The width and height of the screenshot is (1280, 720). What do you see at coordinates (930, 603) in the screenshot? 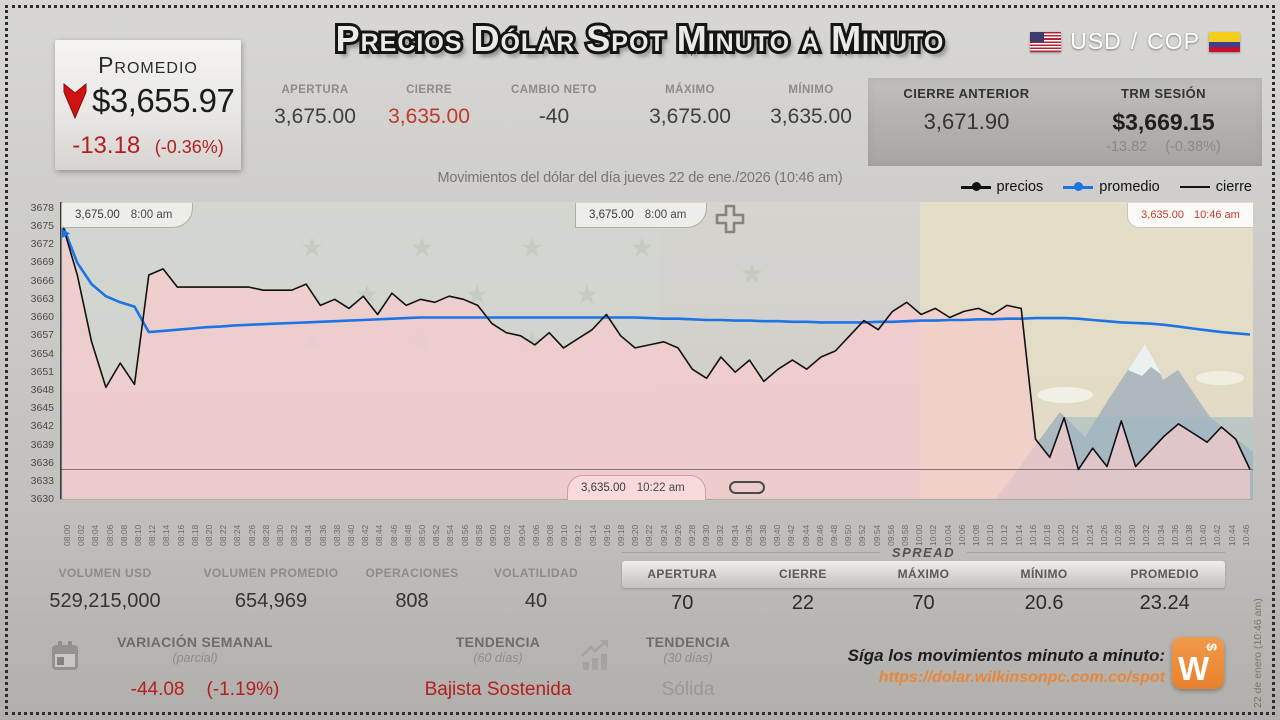
I see `spread-values-row: 70 22 70 20.6 23.24` at bounding box center [930, 603].